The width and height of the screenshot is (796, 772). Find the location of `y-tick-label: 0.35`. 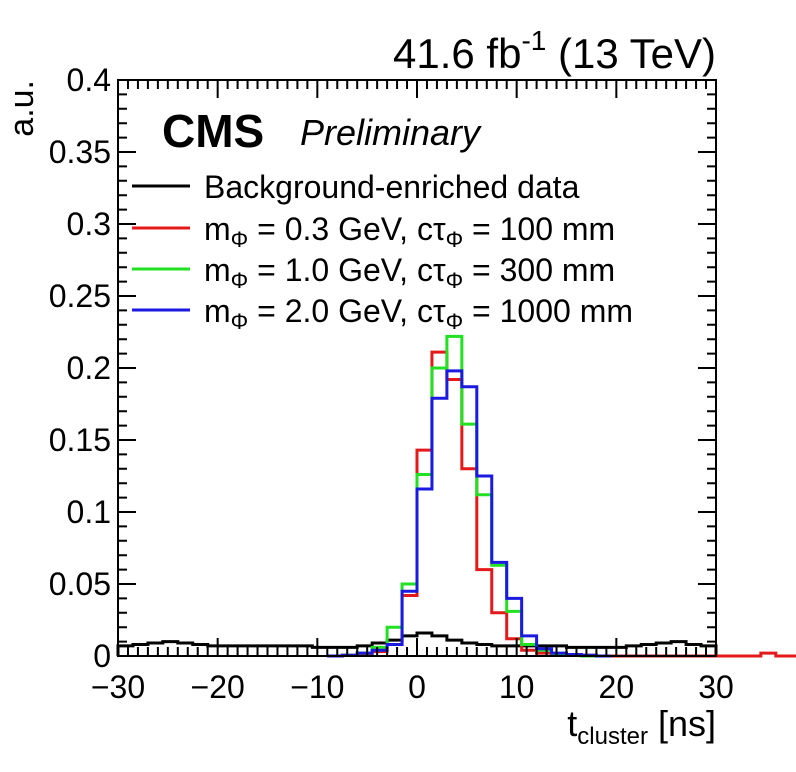

y-tick-label: 0.35 is located at coordinates (80, 152).